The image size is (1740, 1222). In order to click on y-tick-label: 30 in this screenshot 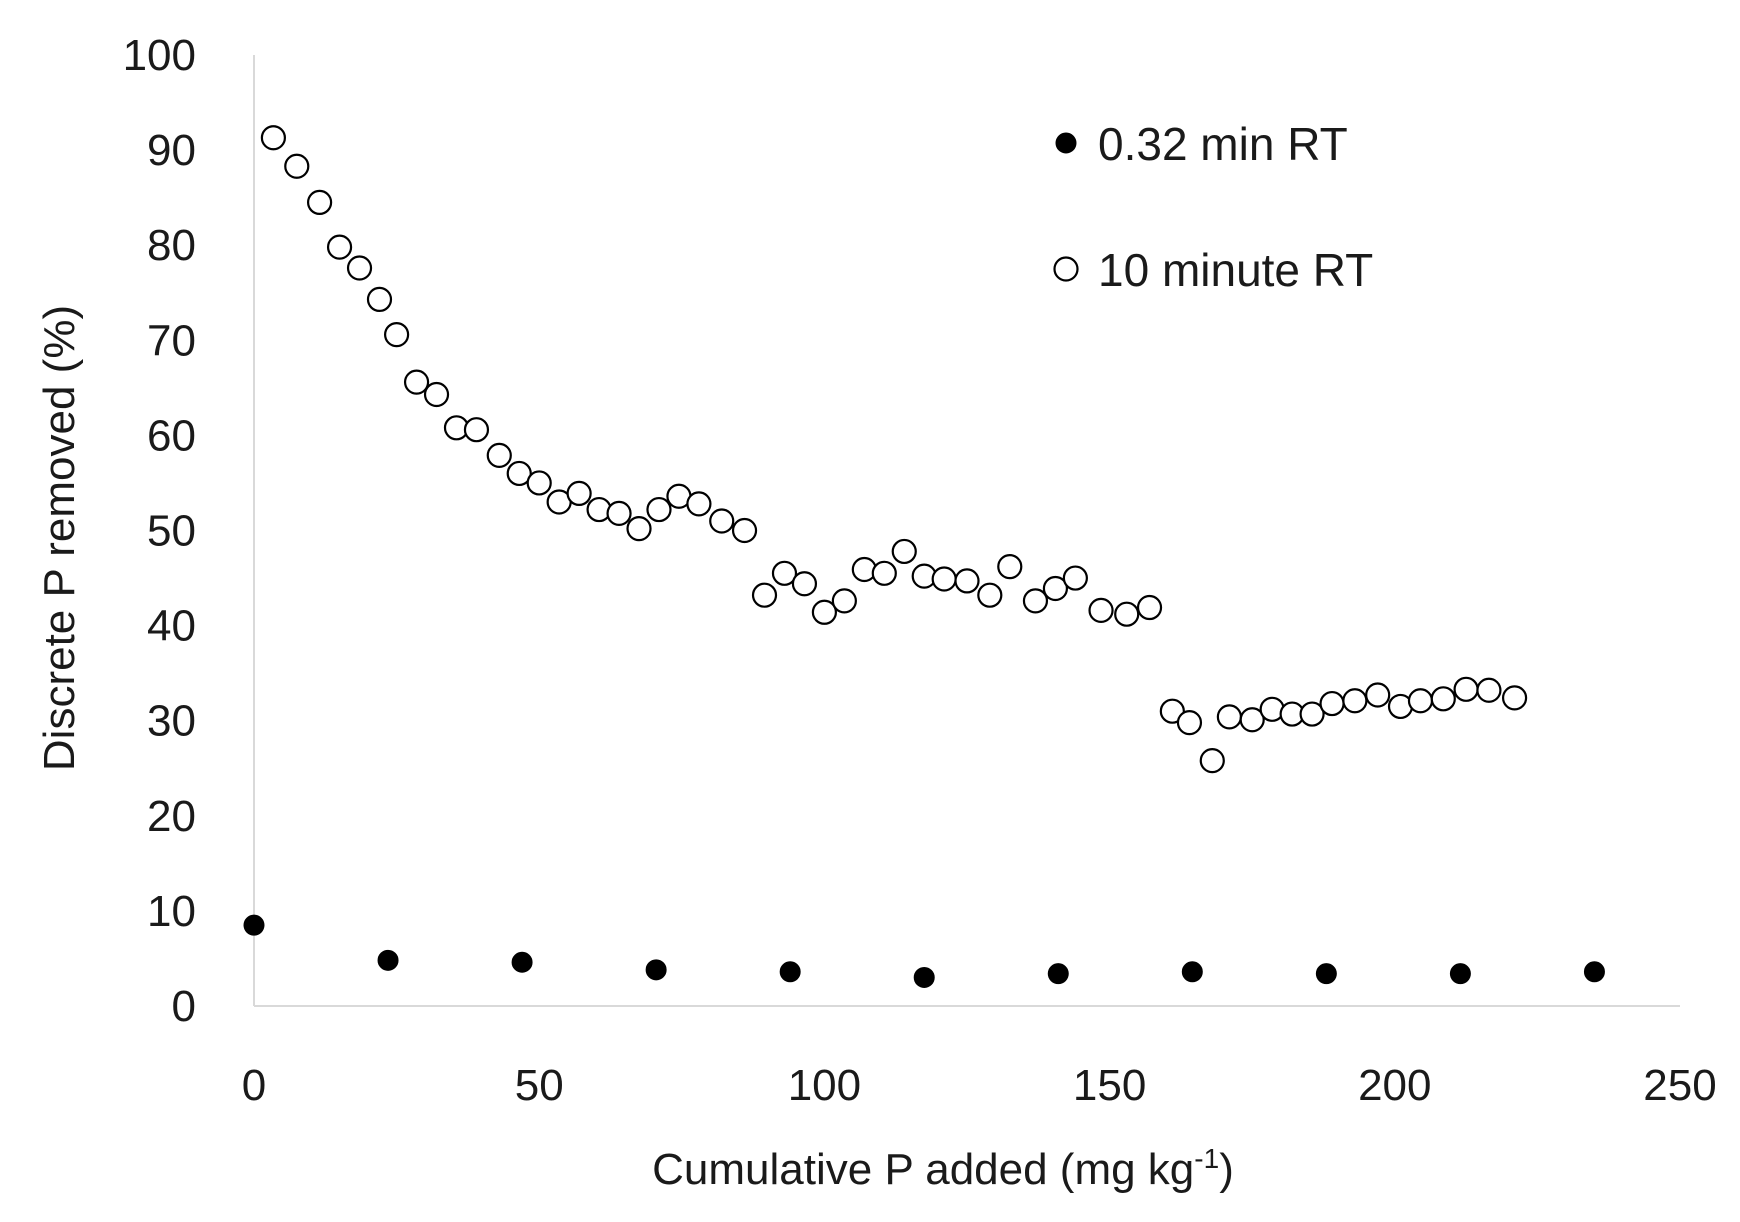, I will do `click(171, 721)`.